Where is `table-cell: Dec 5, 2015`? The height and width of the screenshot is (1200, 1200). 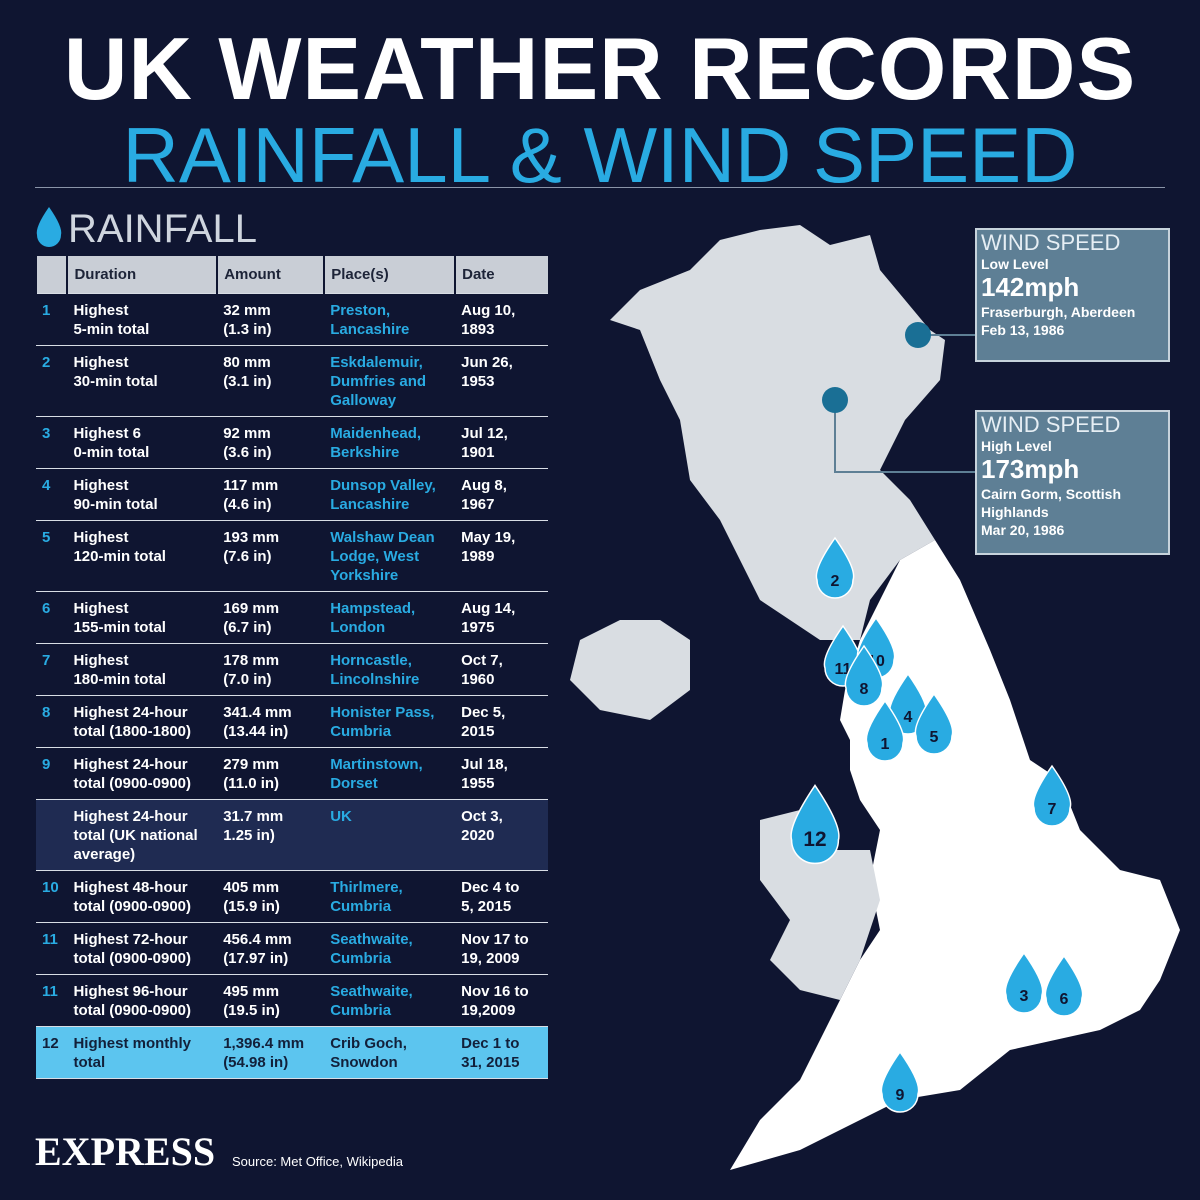 table-cell: Dec 5, 2015 is located at coordinates (483, 722).